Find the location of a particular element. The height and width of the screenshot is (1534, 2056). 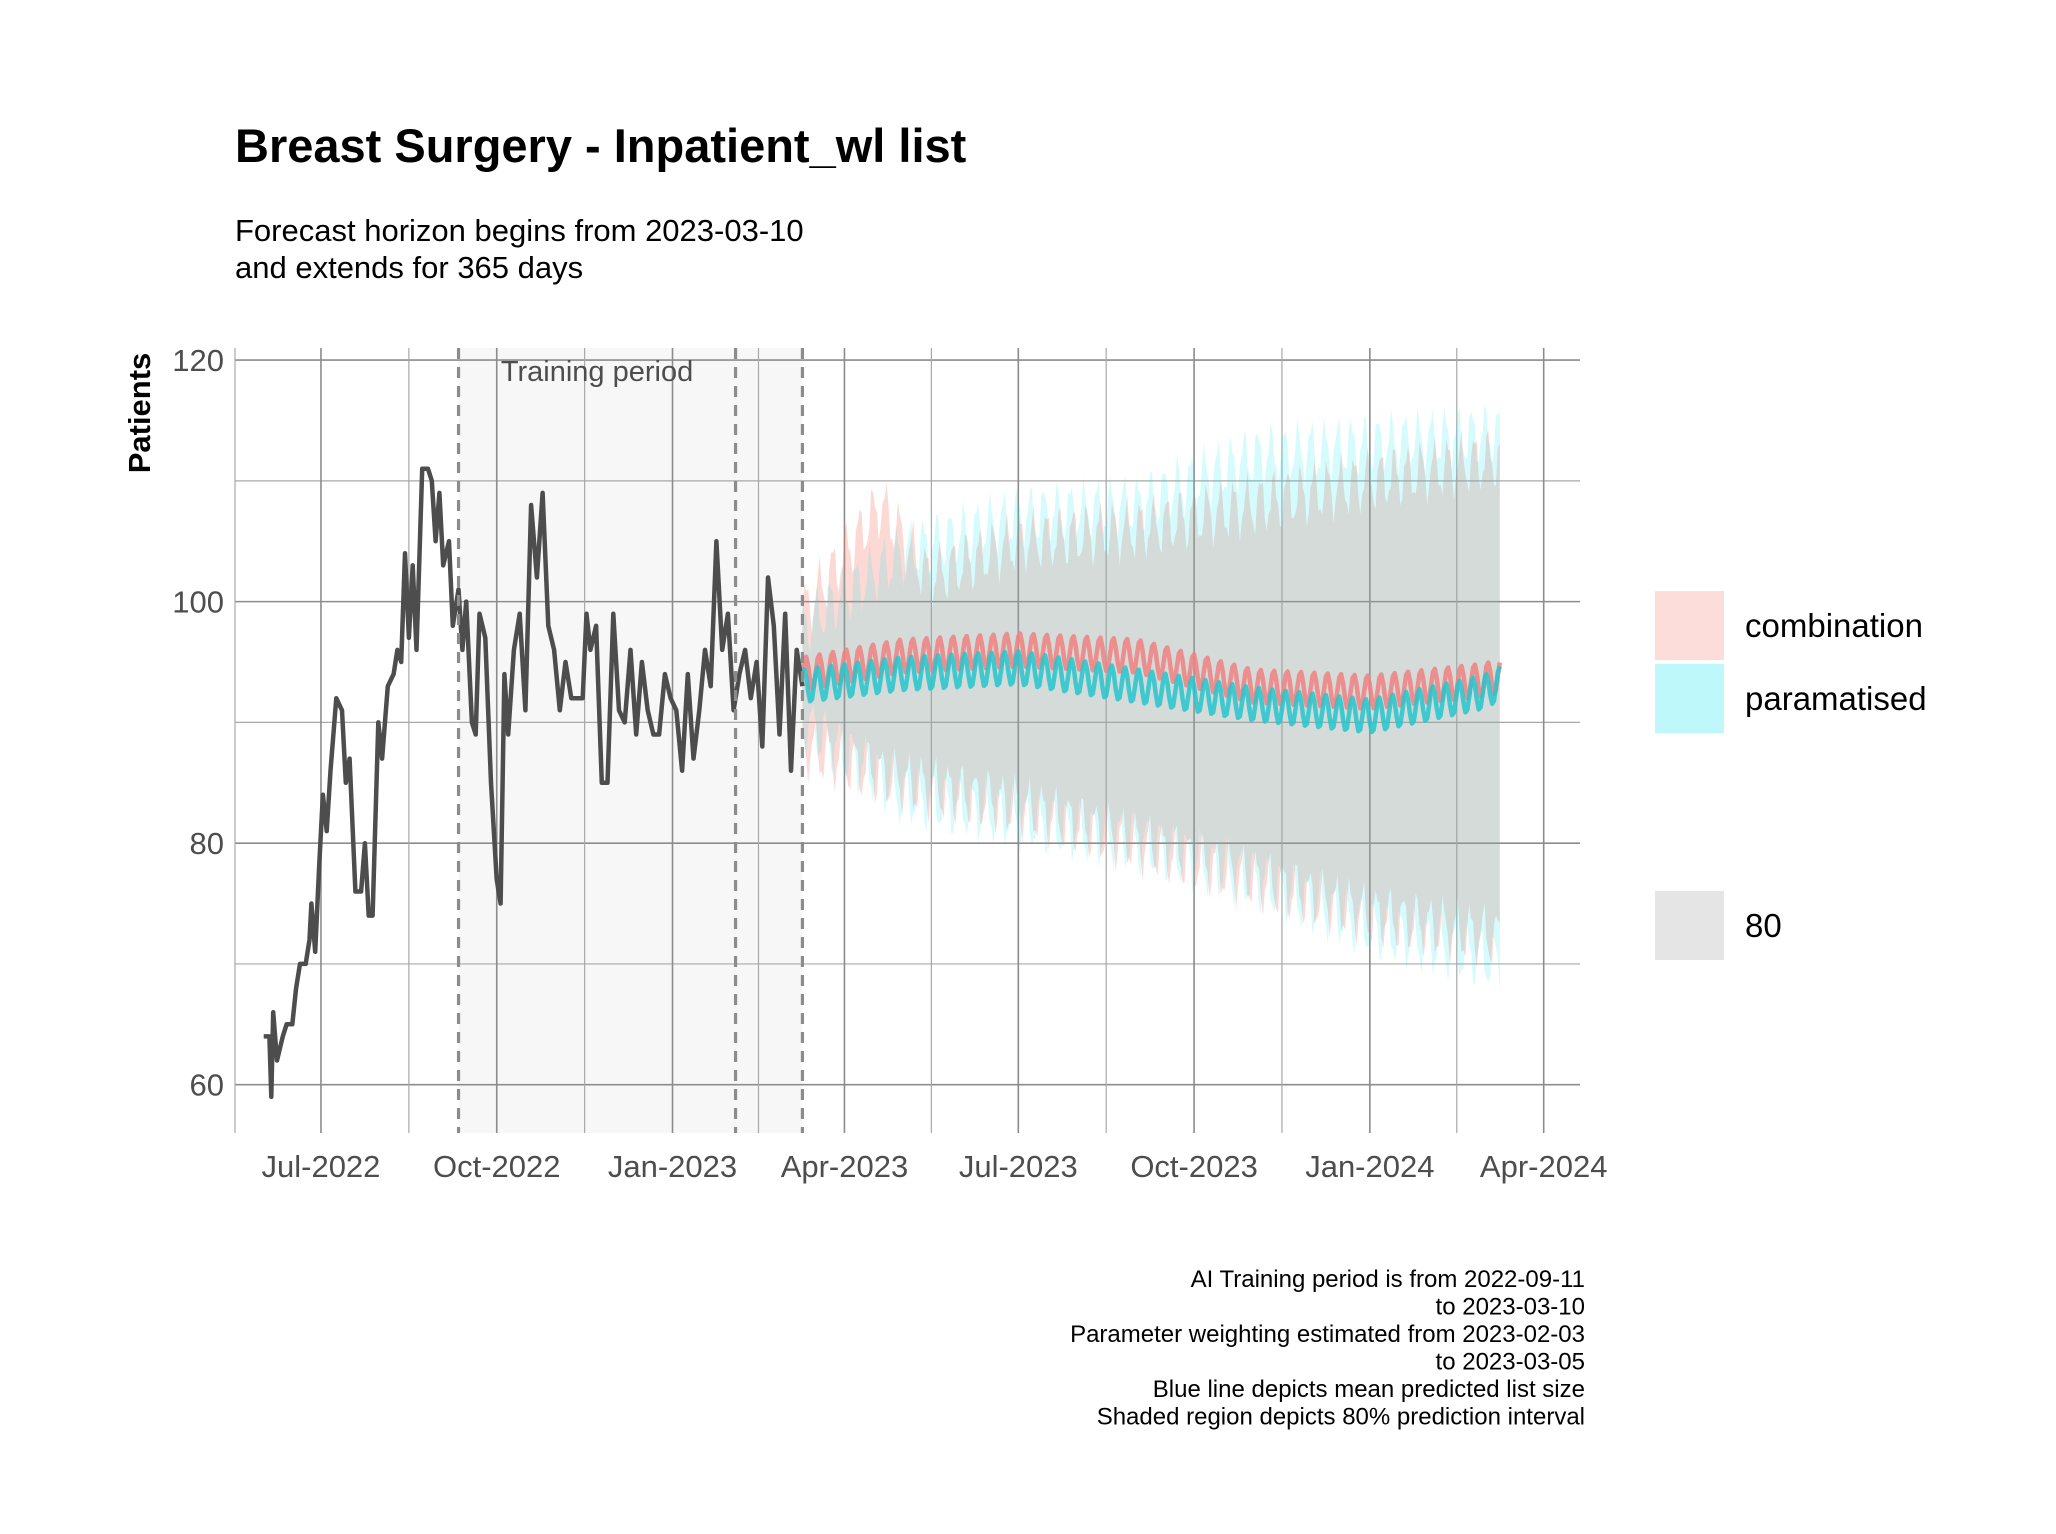

training-period-region is located at coordinates (630, 740).